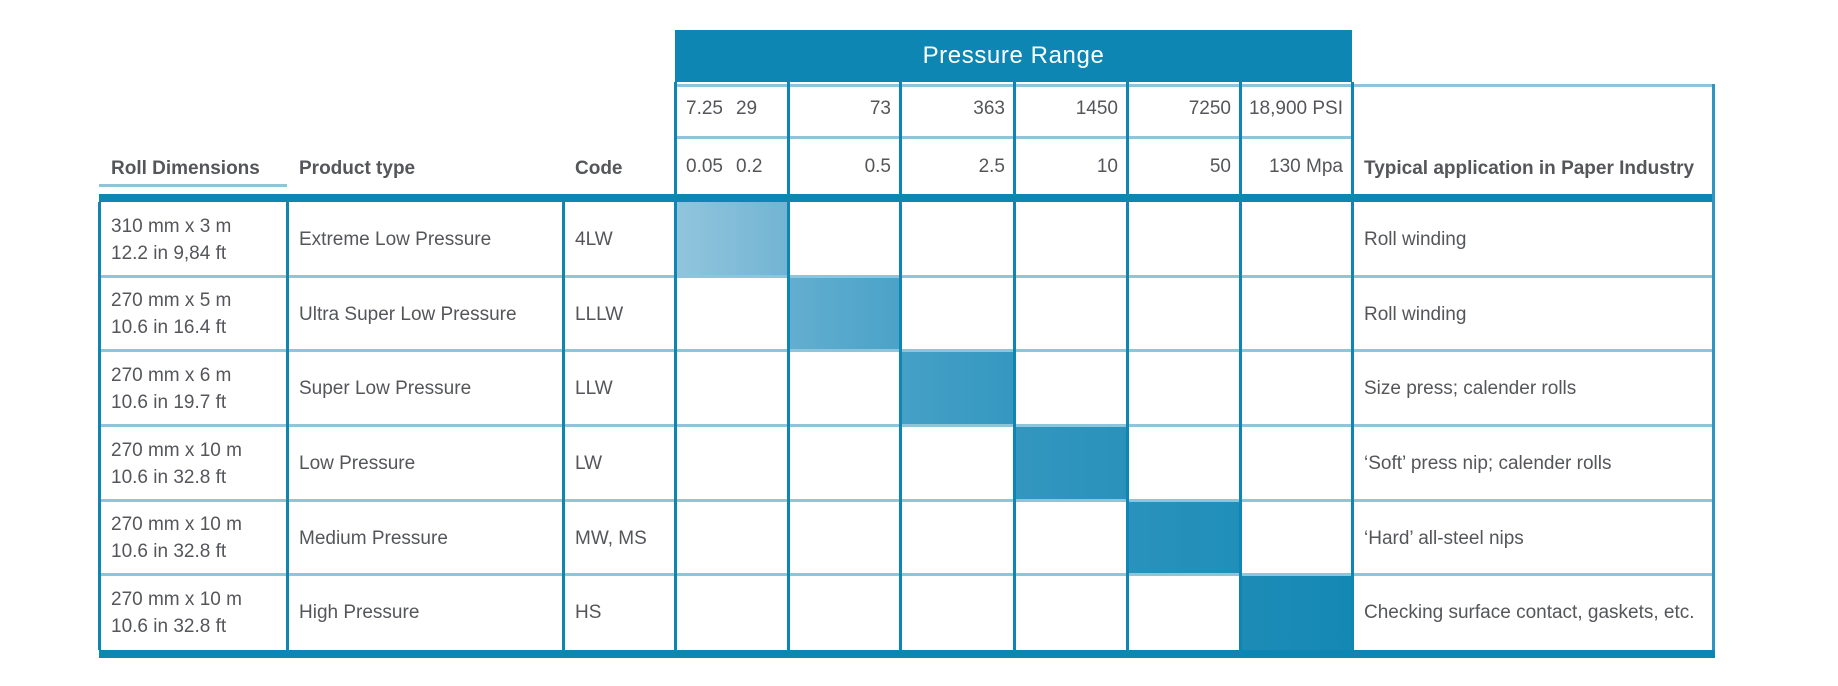 The height and width of the screenshot is (686, 1838). What do you see at coordinates (1529, 612) in the screenshot?
I see `application-text: Checking surface contact, gaskets, etc.` at bounding box center [1529, 612].